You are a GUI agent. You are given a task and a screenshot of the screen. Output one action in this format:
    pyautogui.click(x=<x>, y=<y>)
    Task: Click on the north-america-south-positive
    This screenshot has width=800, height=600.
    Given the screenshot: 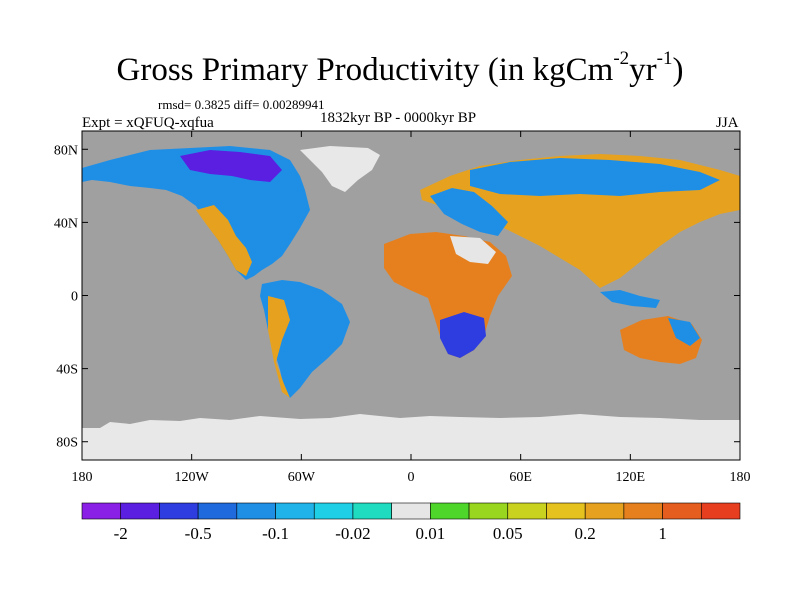 What is the action you would take?
    pyautogui.click(x=224, y=240)
    